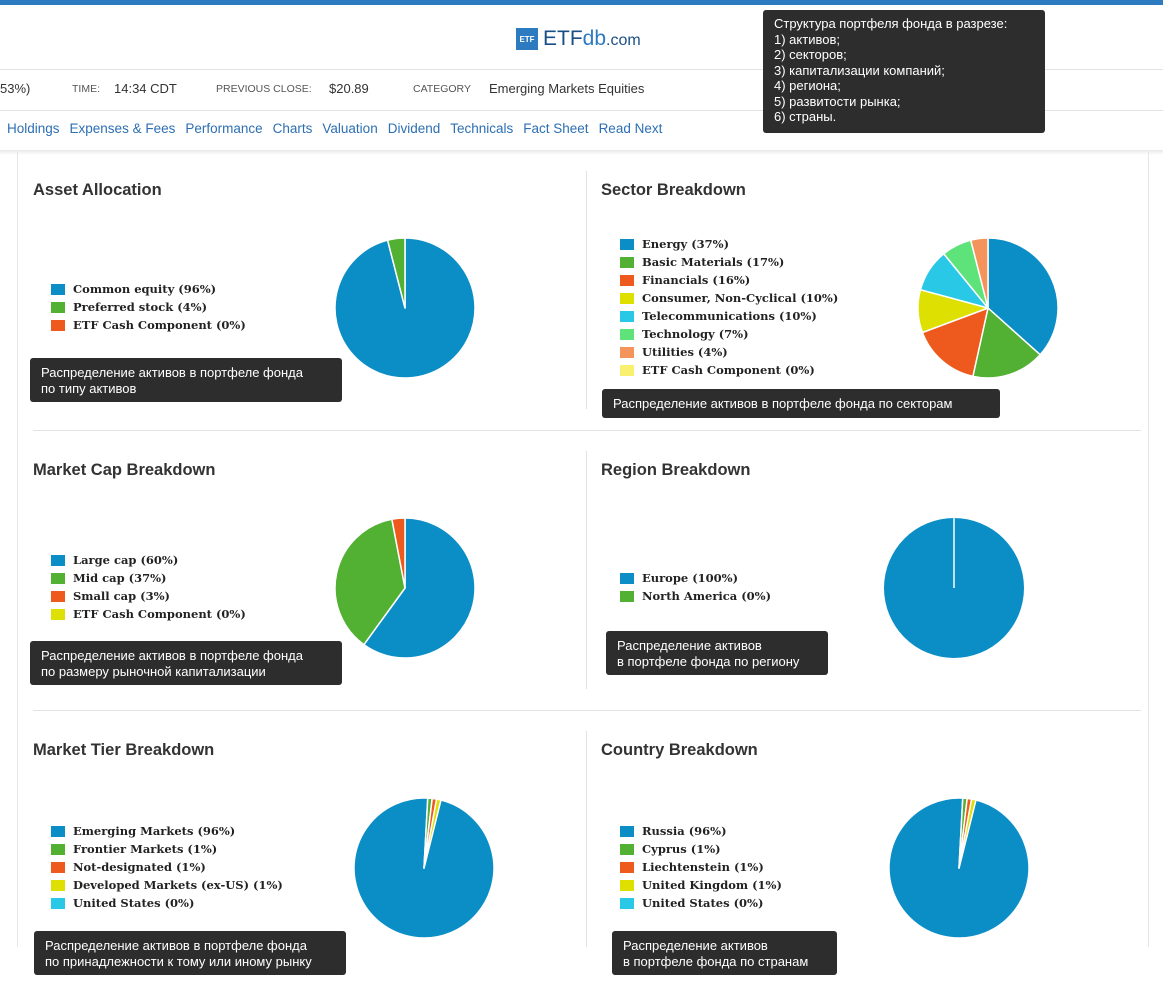 The height and width of the screenshot is (989, 1163). I want to click on nav-dividend: Dividend, so click(414, 128).